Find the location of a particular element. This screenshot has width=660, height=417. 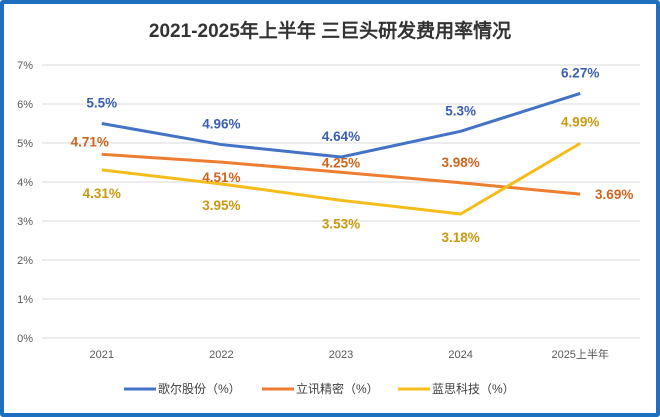

data-label: 4.31% is located at coordinates (102, 193).